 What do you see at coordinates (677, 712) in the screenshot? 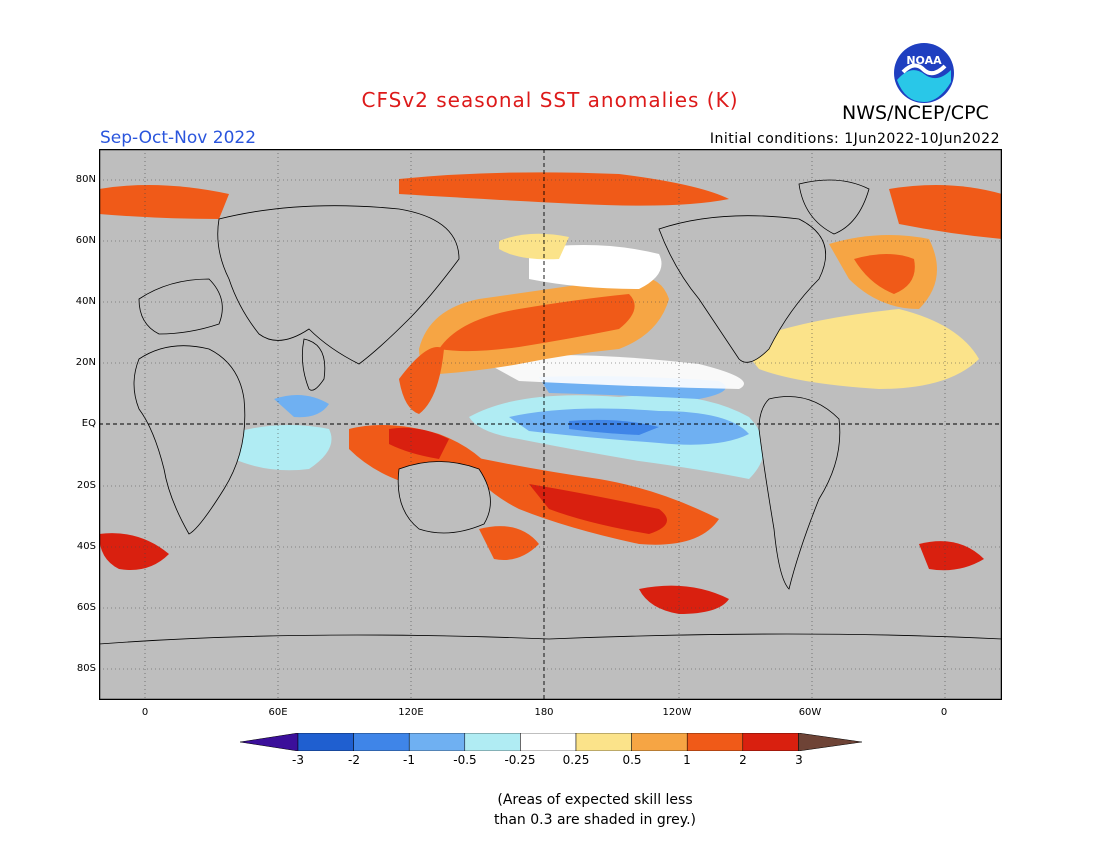
I see `lon-label-120w: 120W` at bounding box center [677, 712].